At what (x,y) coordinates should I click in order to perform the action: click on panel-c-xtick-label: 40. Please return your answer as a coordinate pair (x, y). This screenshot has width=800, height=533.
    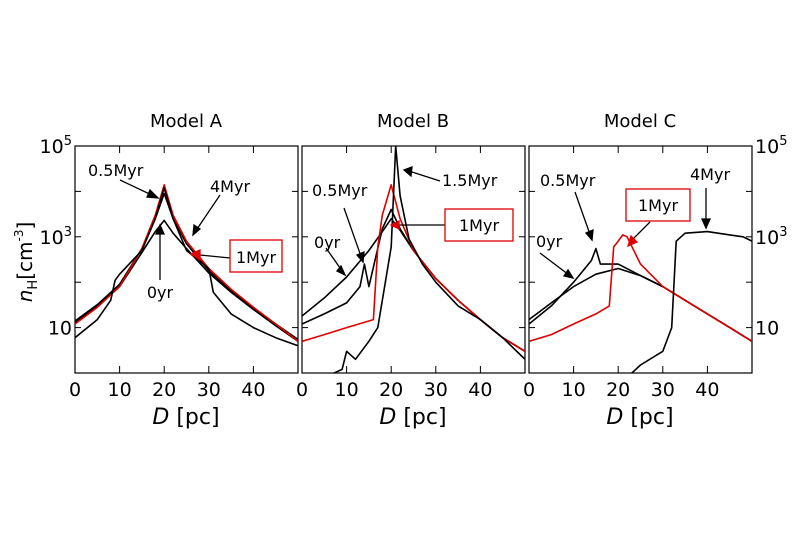
    Looking at the image, I should click on (707, 390).